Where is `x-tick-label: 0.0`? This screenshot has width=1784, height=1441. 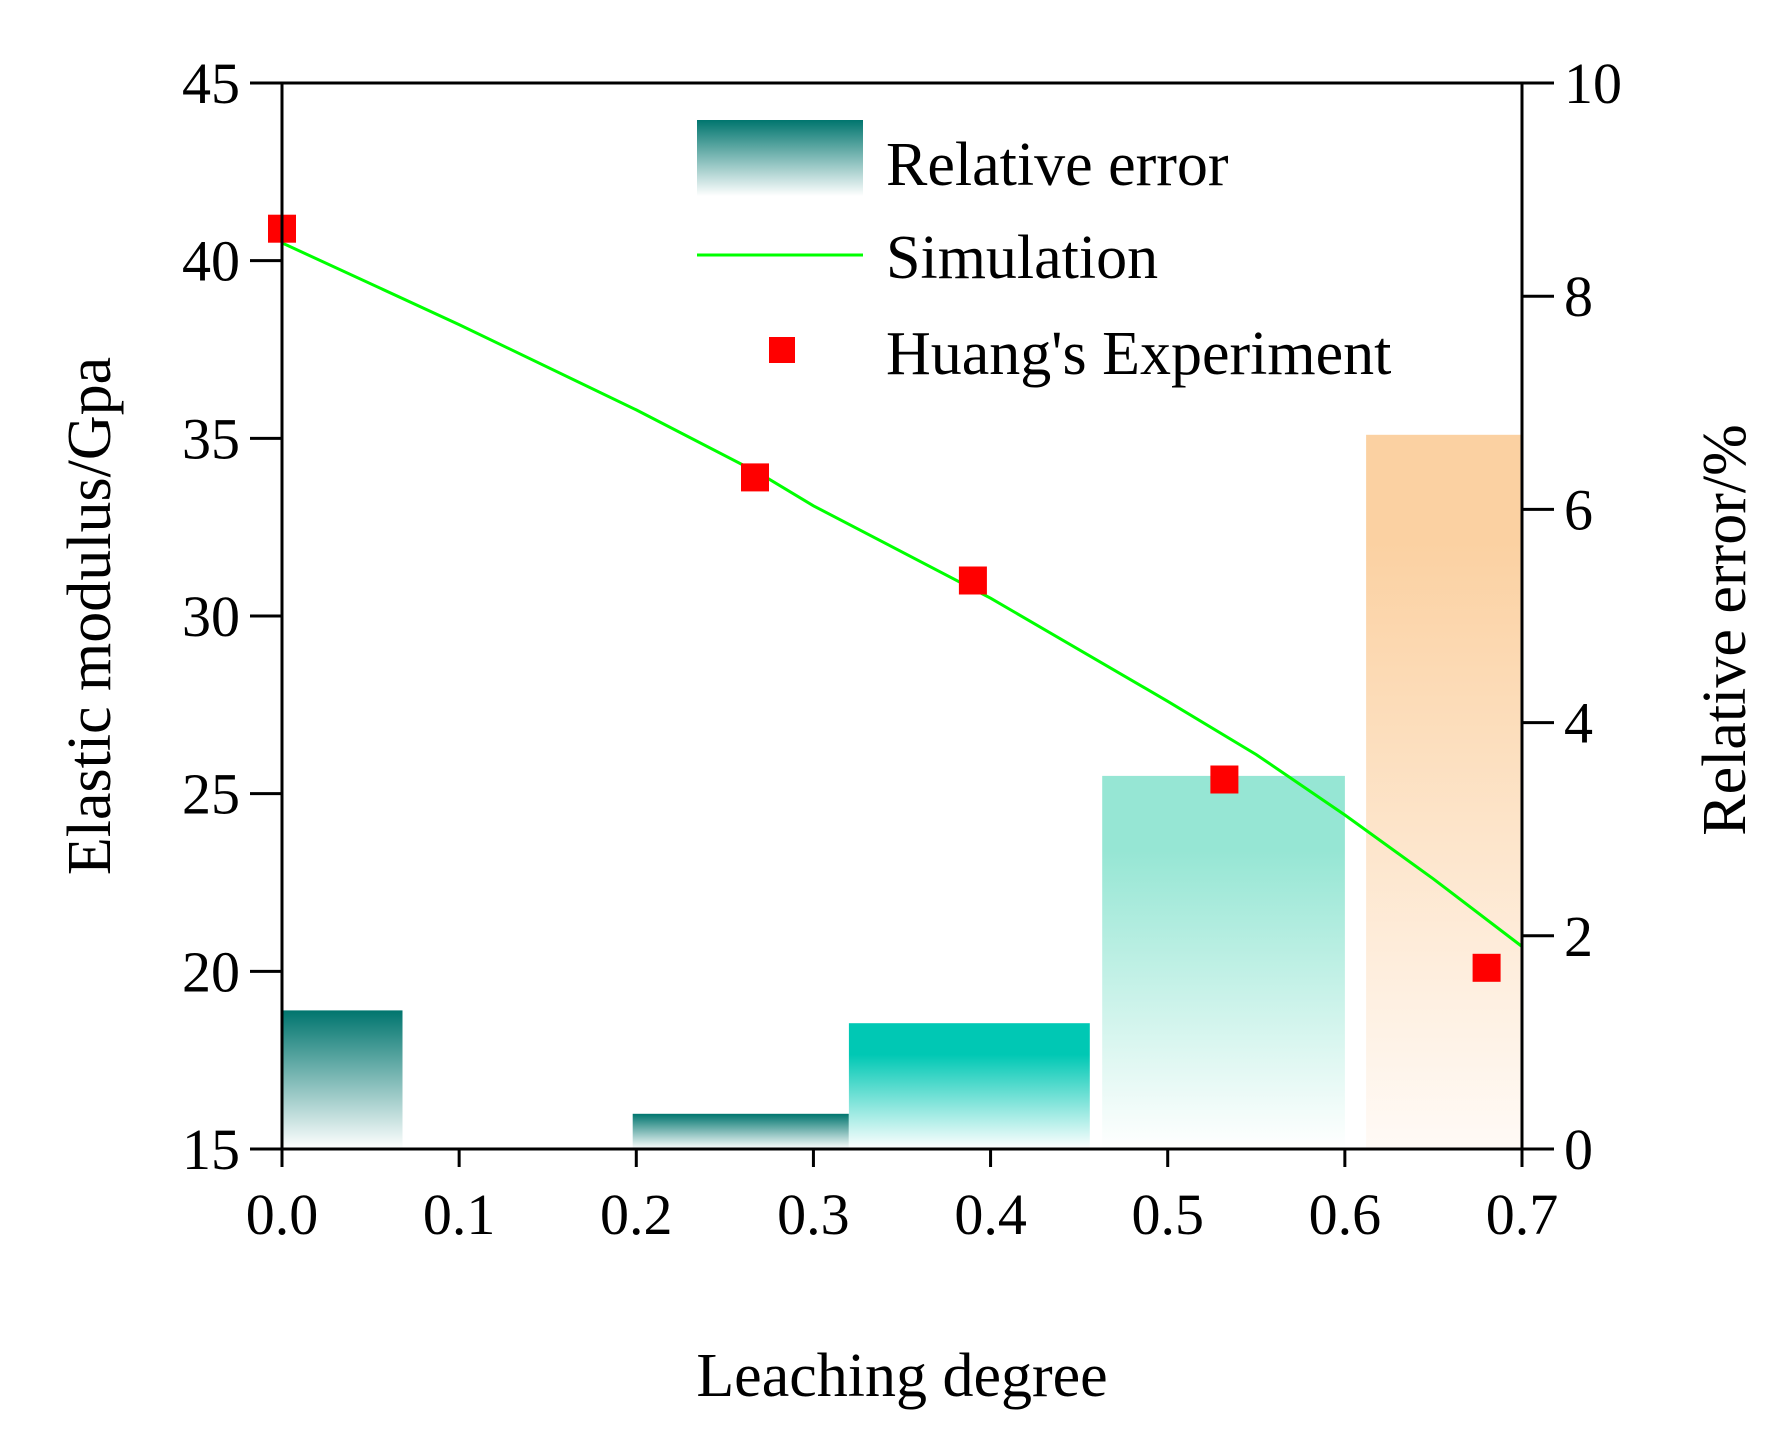 x-tick-label: 0.0 is located at coordinates (282, 1214).